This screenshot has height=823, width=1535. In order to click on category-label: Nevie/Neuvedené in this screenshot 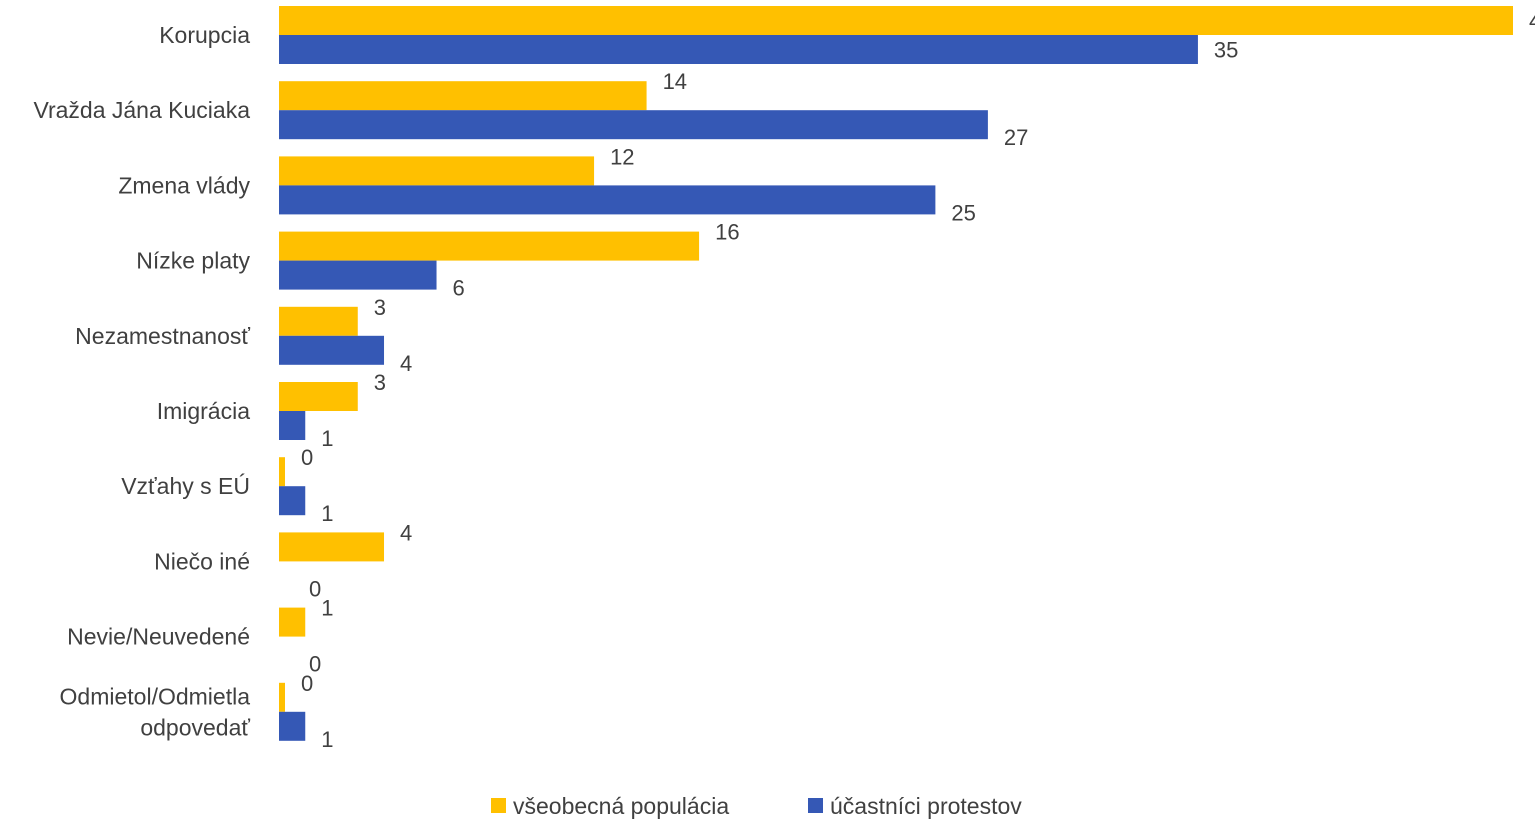, I will do `click(158, 637)`.